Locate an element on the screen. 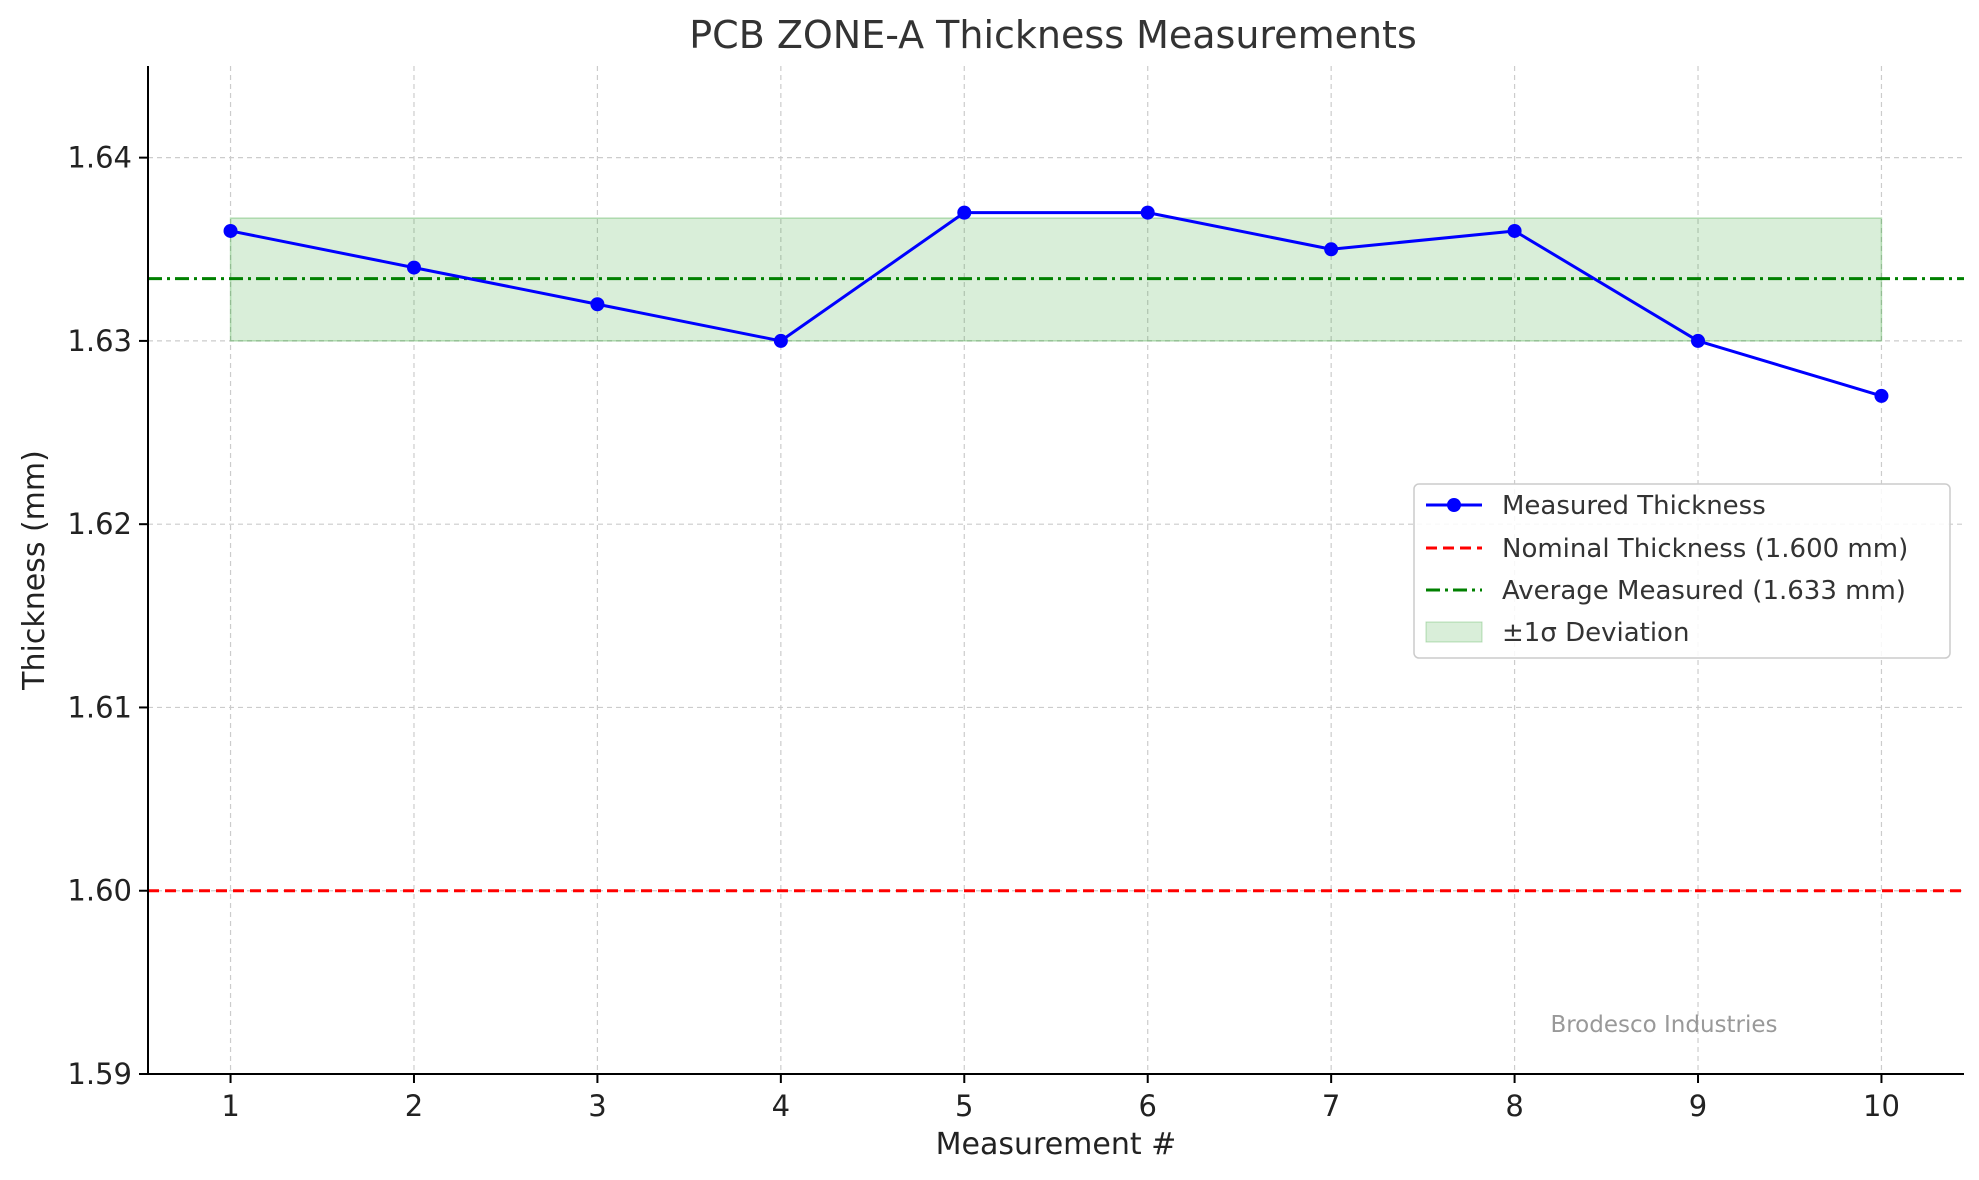 The image size is (1979, 1180). legend-marker-measured-dot is located at coordinates (1454, 505).